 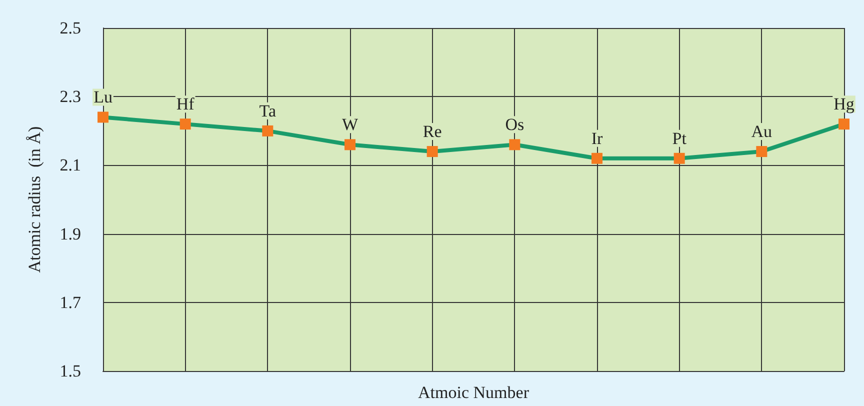 What do you see at coordinates (267, 110) in the screenshot?
I see `data-label: Ta` at bounding box center [267, 110].